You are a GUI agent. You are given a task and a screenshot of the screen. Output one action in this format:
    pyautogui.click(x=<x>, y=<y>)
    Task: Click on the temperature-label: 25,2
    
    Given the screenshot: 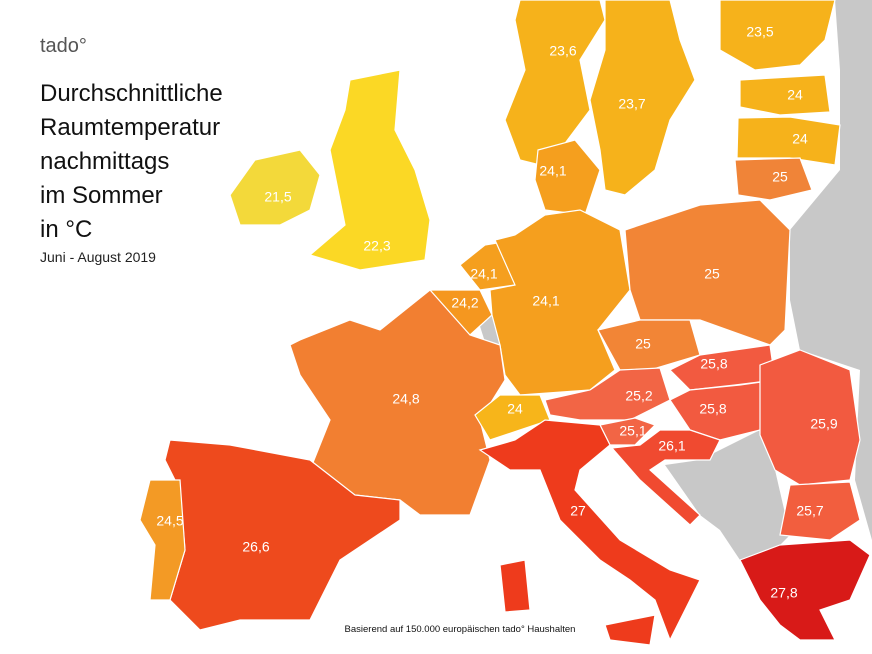 What is the action you would take?
    pyautogui.click(x=638, y=396)
    